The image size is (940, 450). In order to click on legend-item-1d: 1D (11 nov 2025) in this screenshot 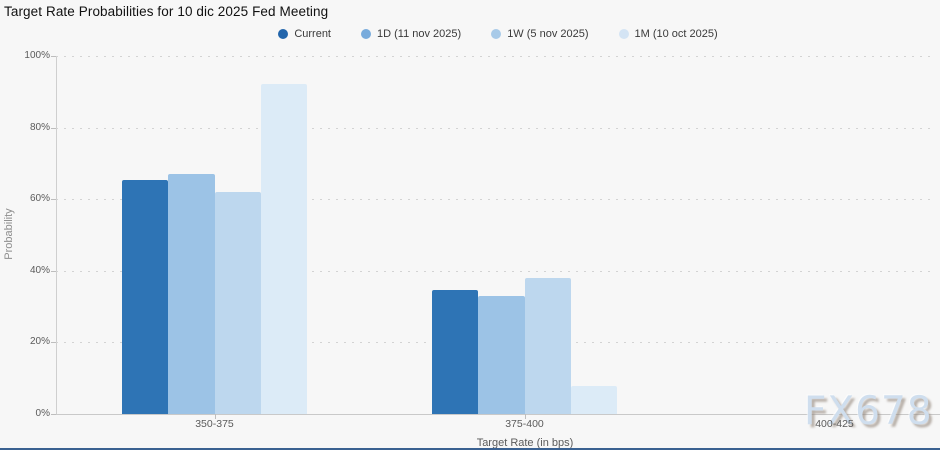, I will do `click(411, 34)`.